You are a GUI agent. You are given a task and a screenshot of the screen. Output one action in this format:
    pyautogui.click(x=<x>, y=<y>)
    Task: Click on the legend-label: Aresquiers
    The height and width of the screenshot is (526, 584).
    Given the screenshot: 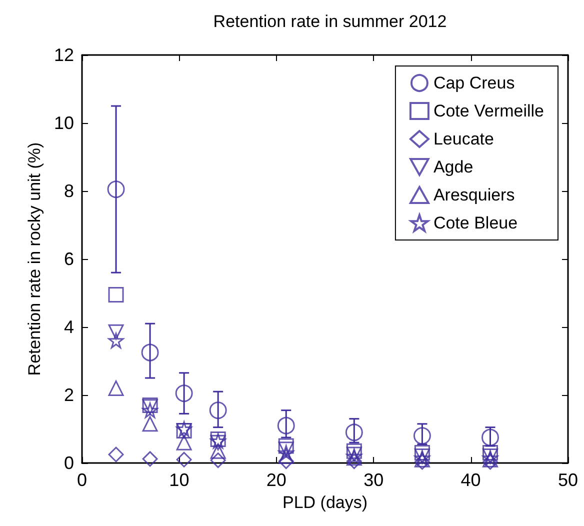 What is the action you would take?
    pyautogui.click(x=474, y=195)
    